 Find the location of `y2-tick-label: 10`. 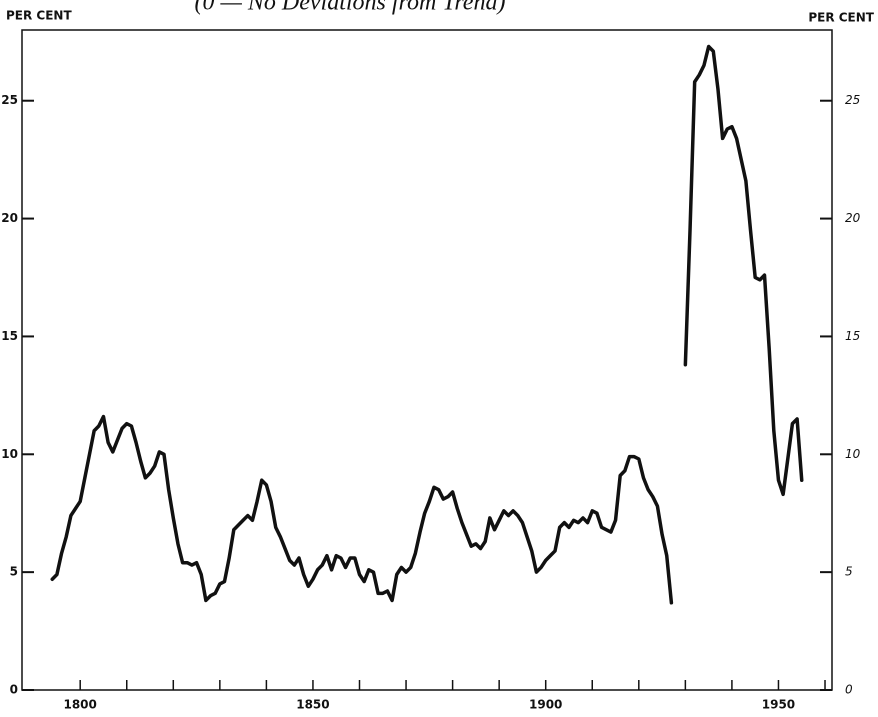

y2-tick-label: 10 is located at coordinates (853, 454).